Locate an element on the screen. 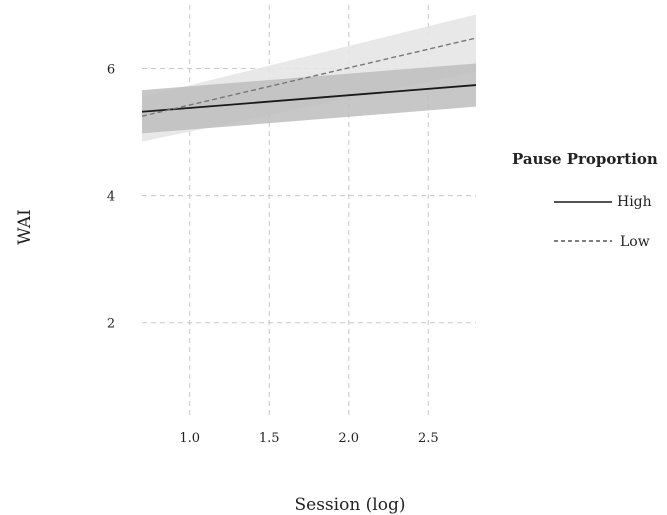 The image size is (667, 515). y-axis-title: WAI is located at coordinates (25, 227).